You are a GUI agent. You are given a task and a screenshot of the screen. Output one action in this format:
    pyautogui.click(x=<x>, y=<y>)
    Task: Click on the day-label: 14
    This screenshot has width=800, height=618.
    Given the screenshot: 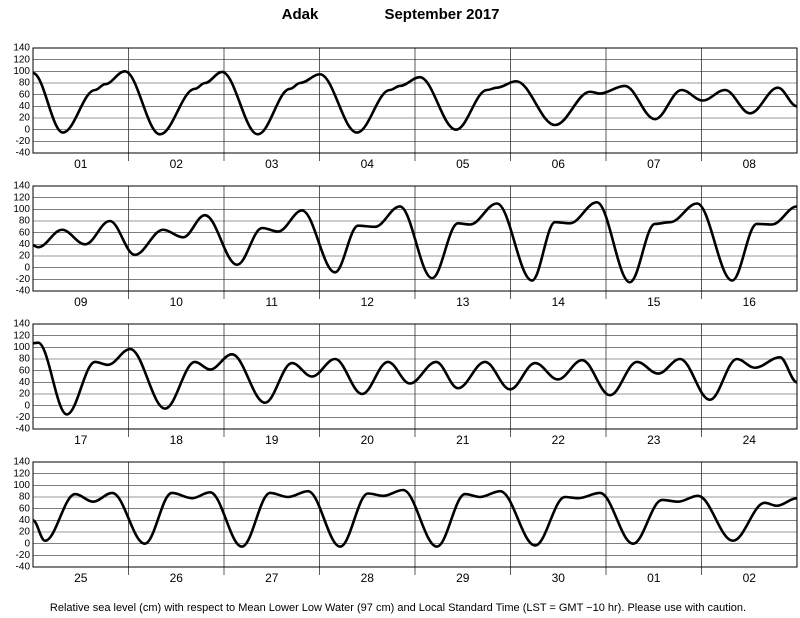 What is the action you would take?
    pyautogui.click(x=559, y=302)
    